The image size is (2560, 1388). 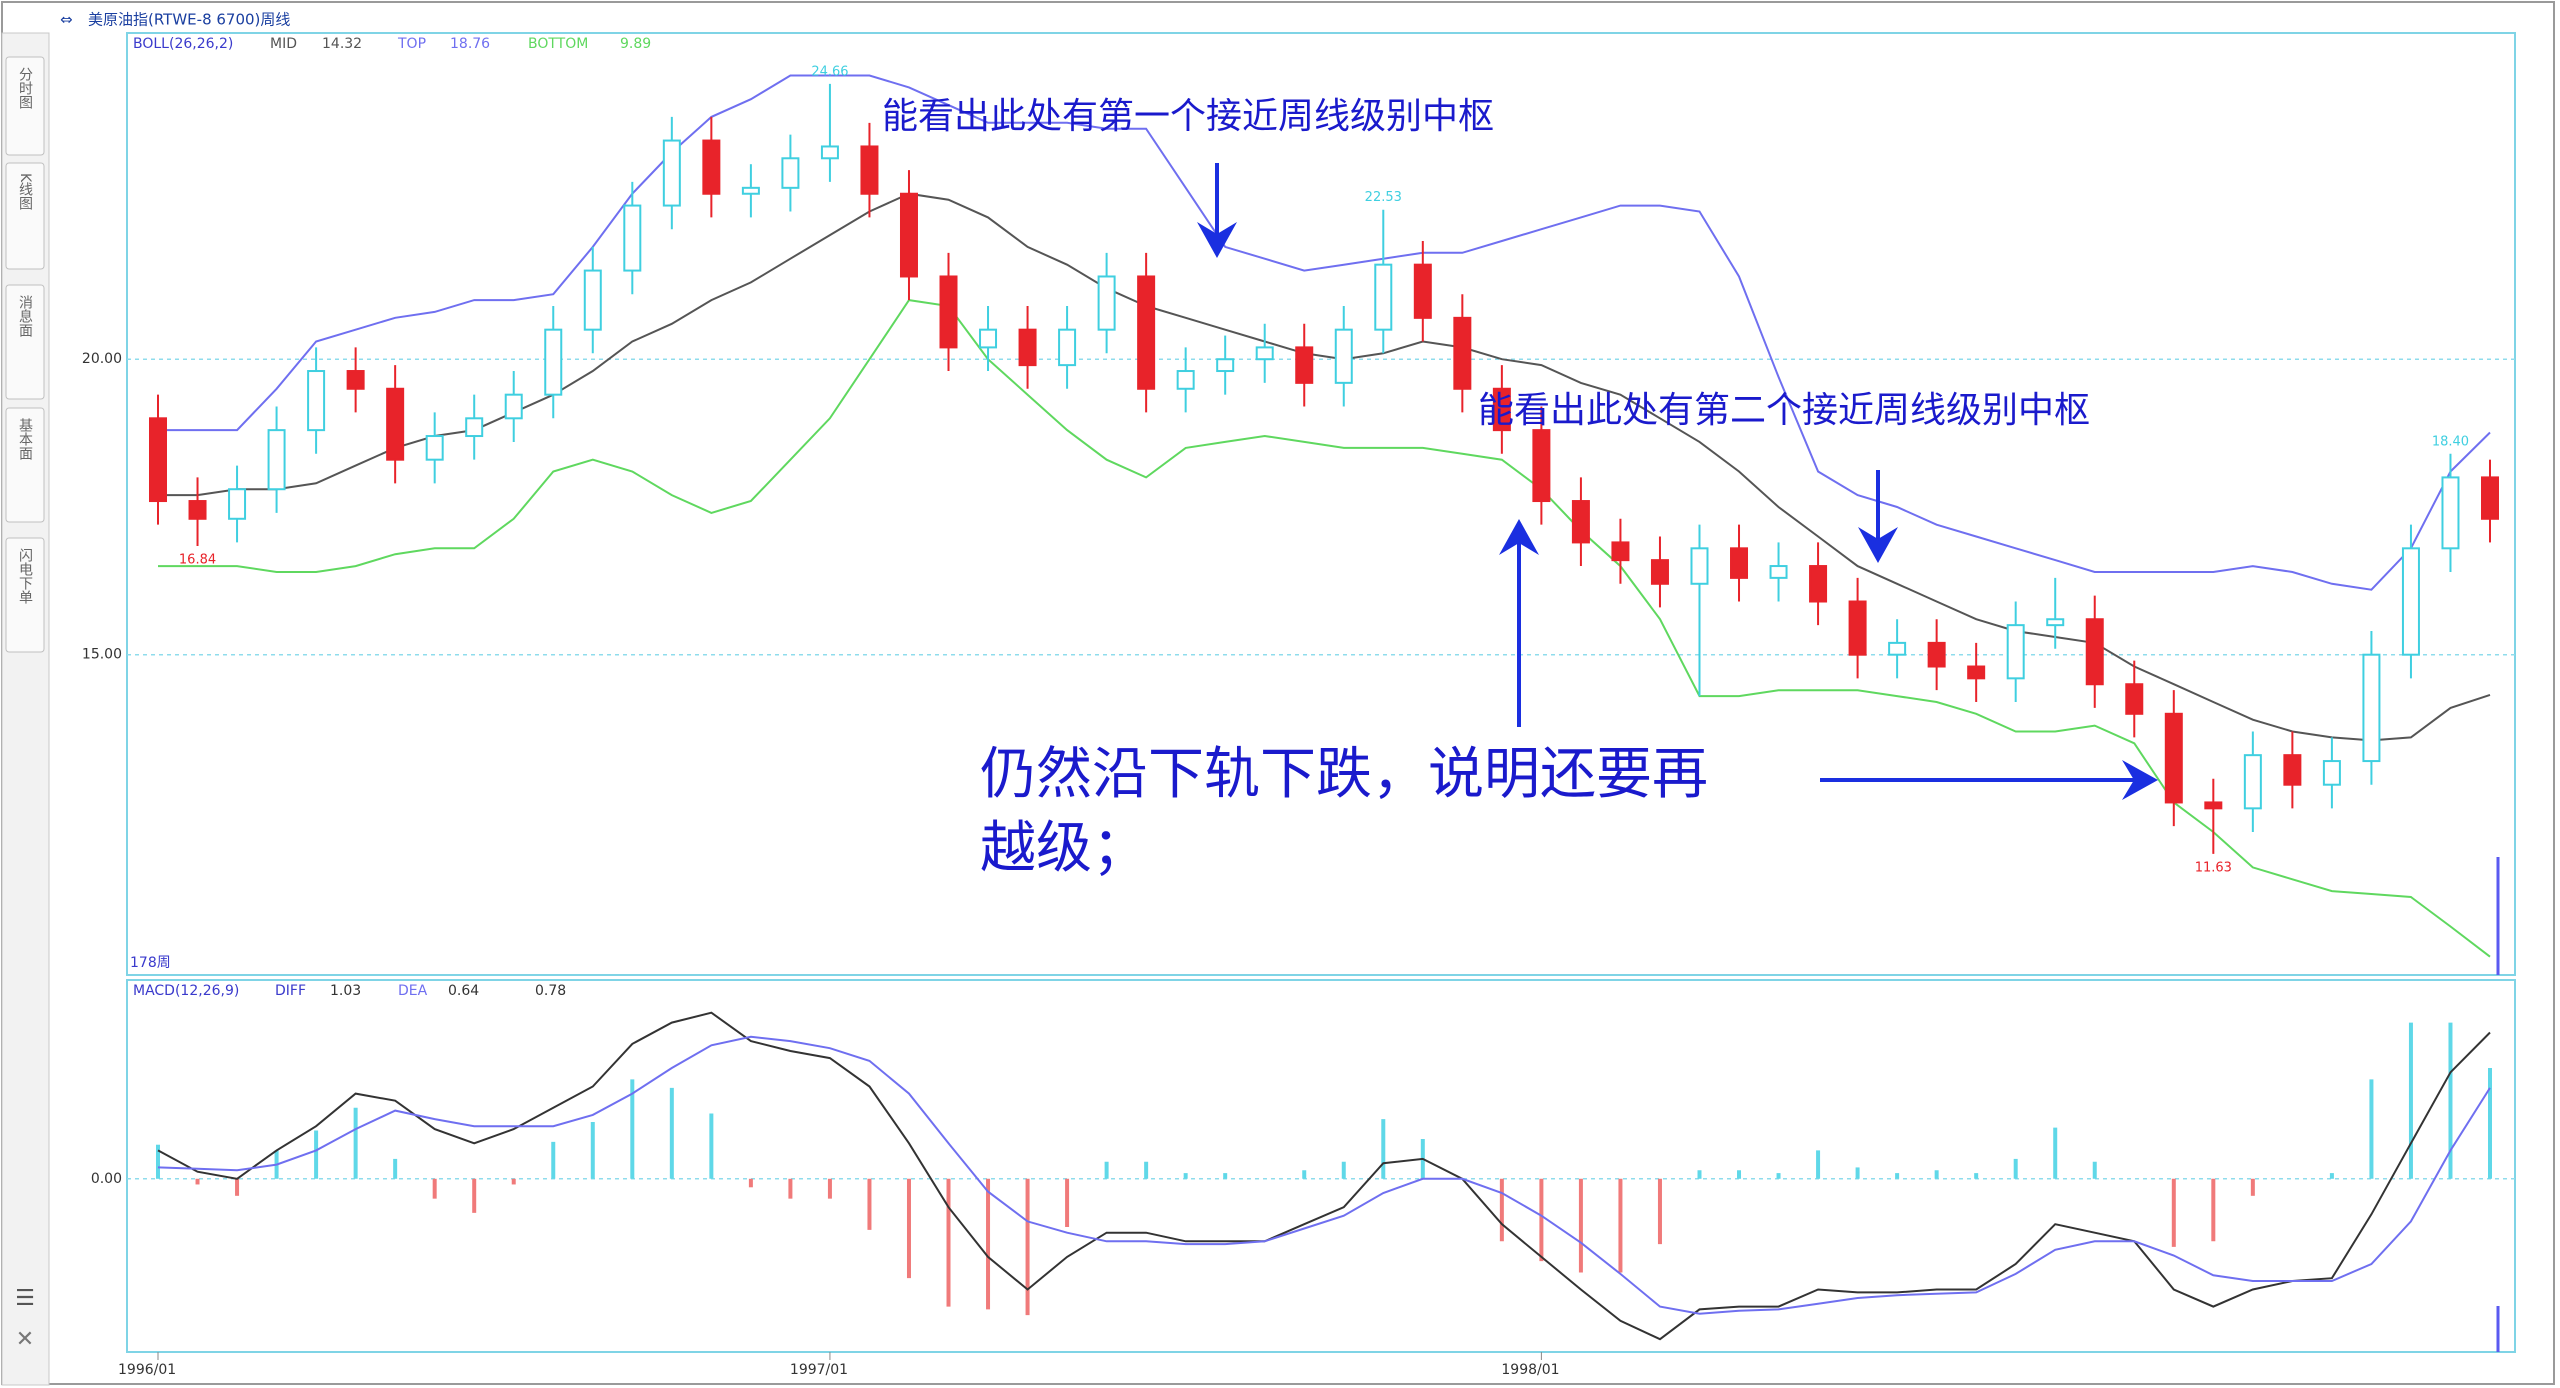 What do you see at coordinates (2450, 441) in the screenshot?
I see `high-label: 18.40` at bounding box center [2450, 441].